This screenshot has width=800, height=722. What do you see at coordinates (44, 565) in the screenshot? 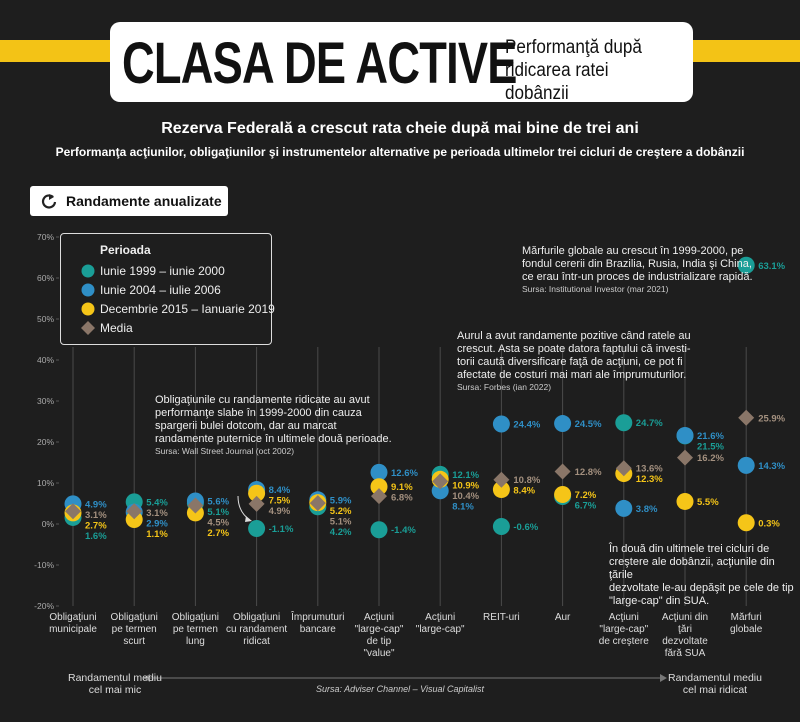
I see `y-tick-label: -10%` at bounding box center [44, 565].